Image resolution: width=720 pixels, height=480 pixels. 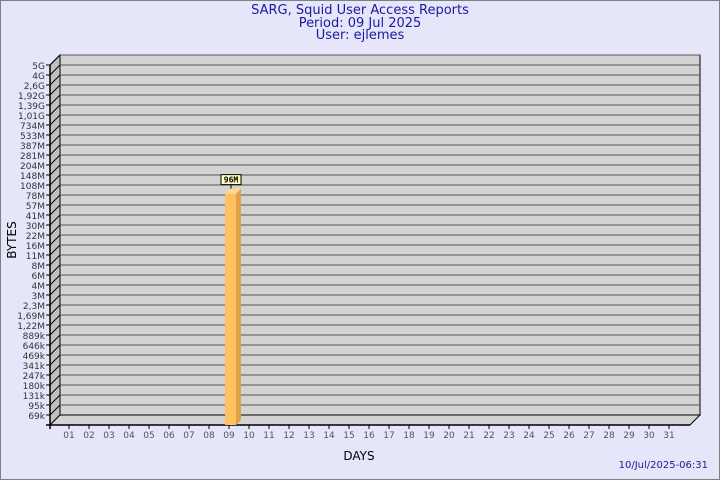 What do you see at coordinates (31, 107) in the screenshot?
I see `y-tick-label: 1,39G` at bounding box center [31, 107].